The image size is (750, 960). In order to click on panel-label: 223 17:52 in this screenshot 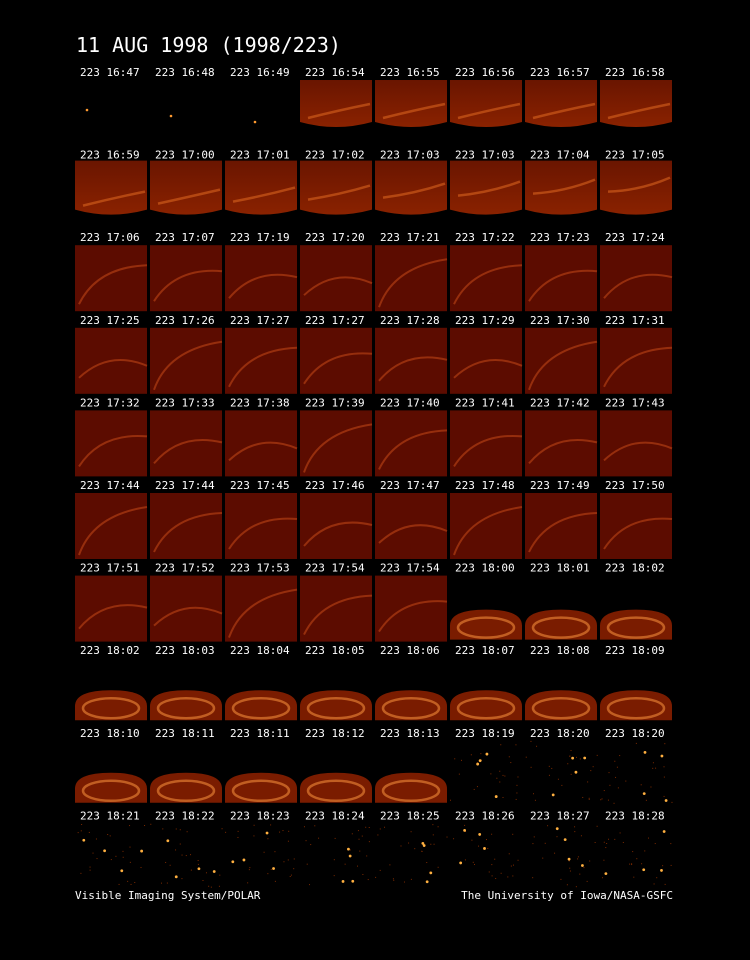, I will do `click(185, 568)`.